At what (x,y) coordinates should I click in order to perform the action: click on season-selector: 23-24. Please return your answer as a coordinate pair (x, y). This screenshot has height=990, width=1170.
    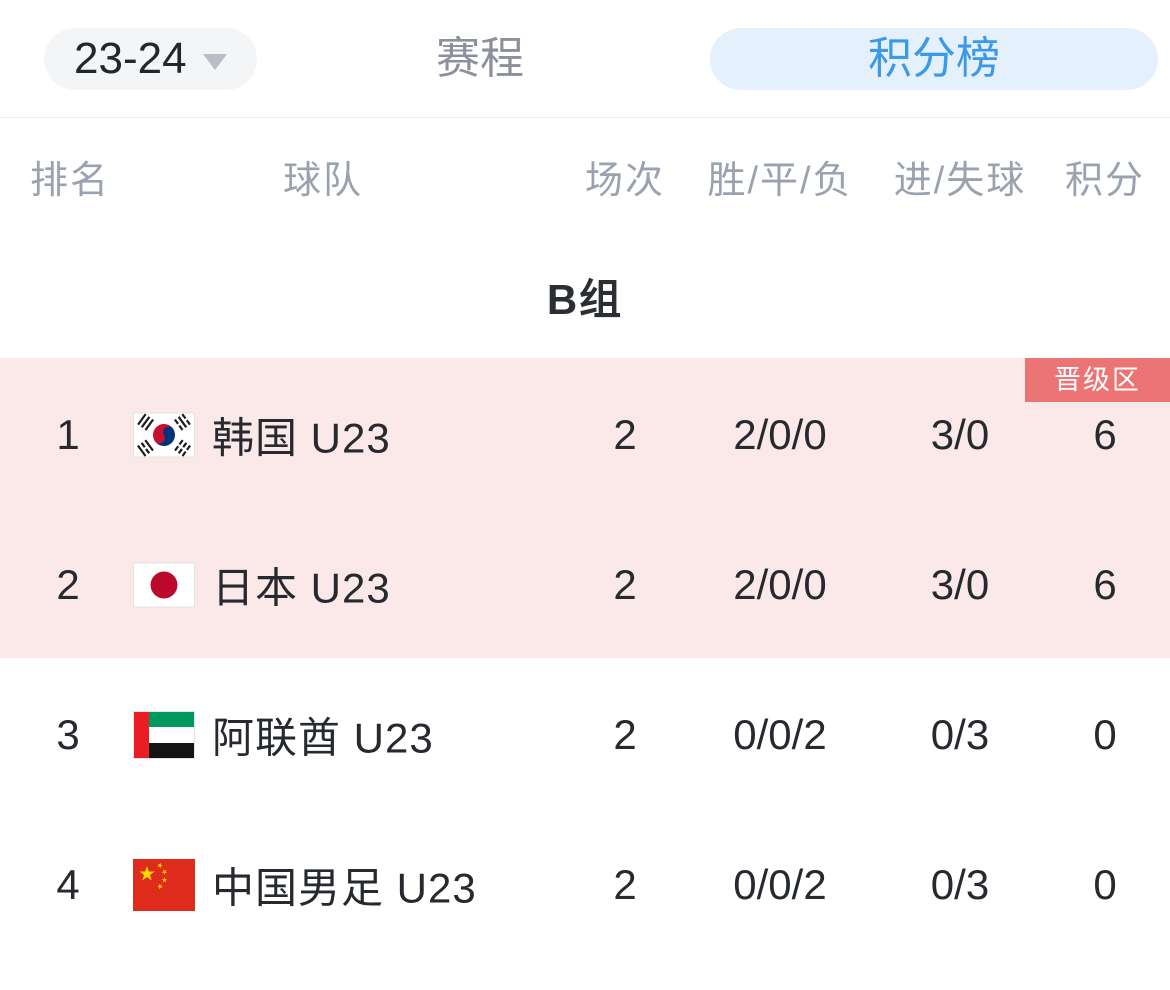
    Looking at the image, I should click on (150, 59).